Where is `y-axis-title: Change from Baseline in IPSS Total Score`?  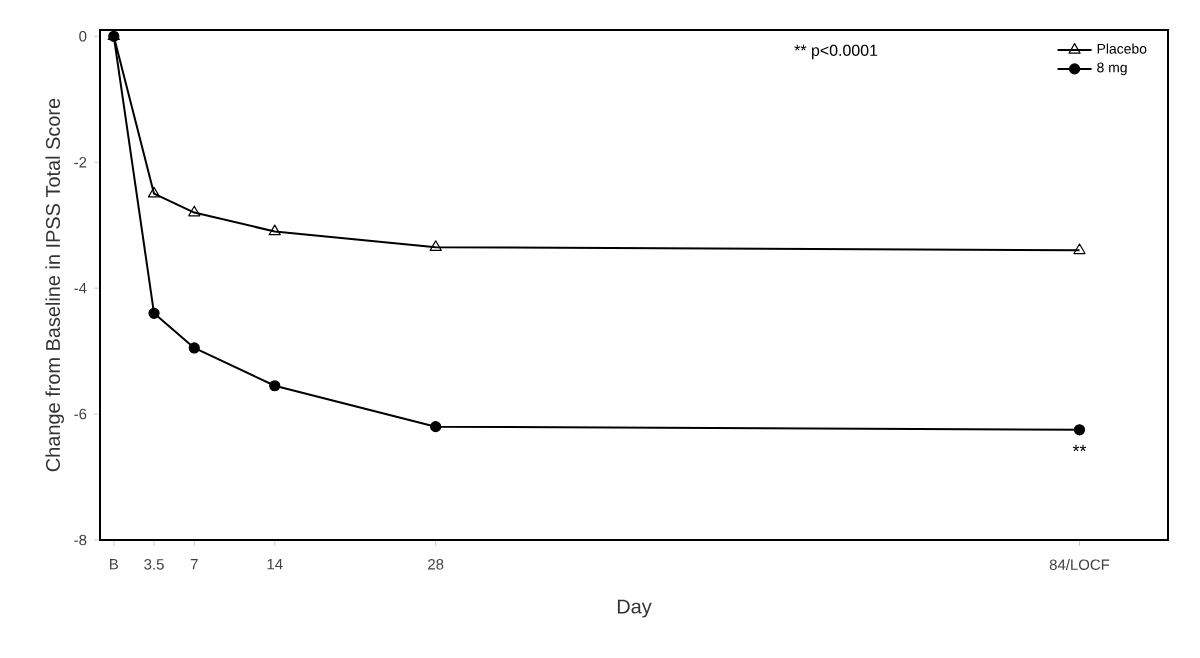
y-axis-title: Change from Baseline in IPSS Total Score is located at coordinates (54, 285).